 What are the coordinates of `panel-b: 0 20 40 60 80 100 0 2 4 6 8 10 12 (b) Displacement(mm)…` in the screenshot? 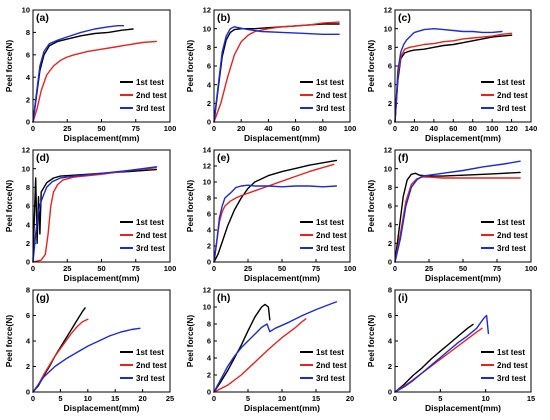 It's located at (270, 74).